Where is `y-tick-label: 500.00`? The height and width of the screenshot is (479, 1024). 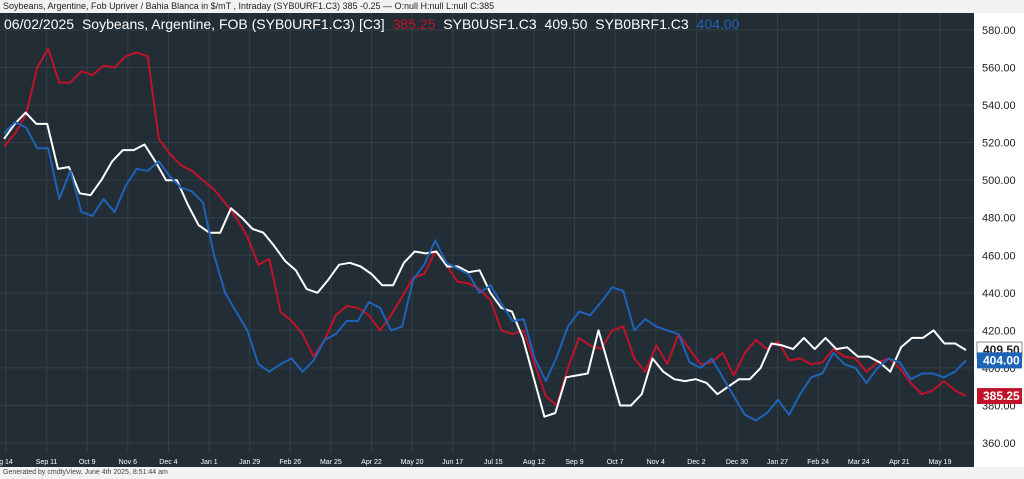
y-tick-label: 500.00 is located at coordinates (999, 181).